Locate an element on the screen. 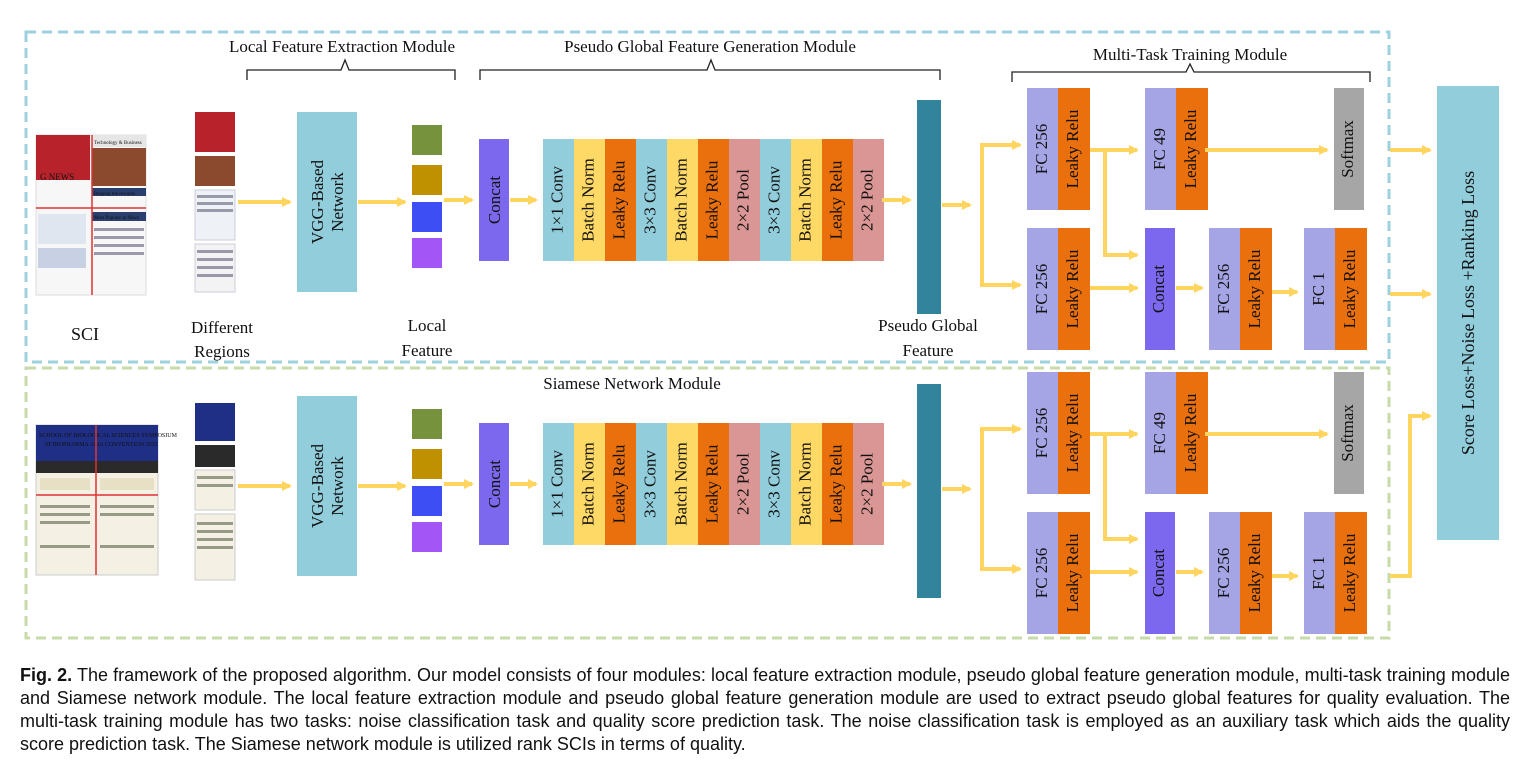  pseudo-module-title: Pseudo Global Feature Generation Module is located at coordinates (710, 46).